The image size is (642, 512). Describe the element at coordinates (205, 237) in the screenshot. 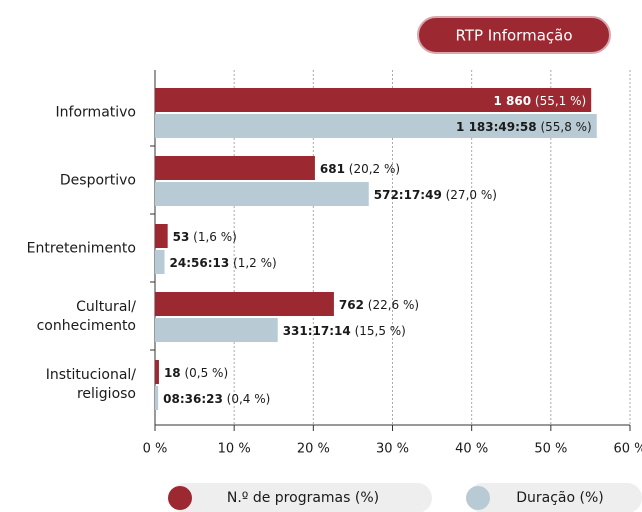

I see `value-label: 53 (1,6 %)` at that location.